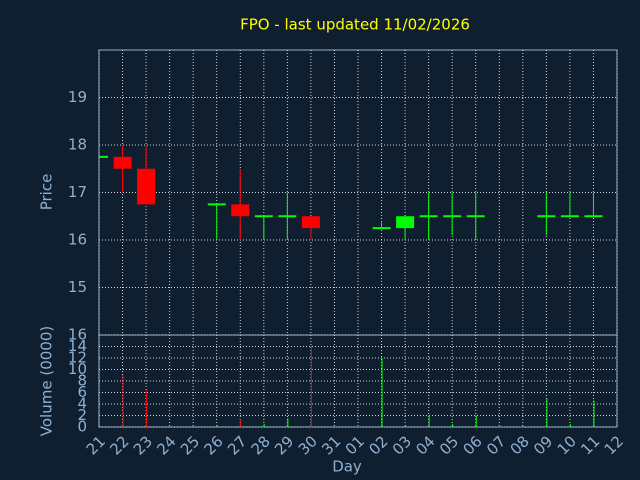  I want to click on volume-tick-label: 14, so click(77, 346).